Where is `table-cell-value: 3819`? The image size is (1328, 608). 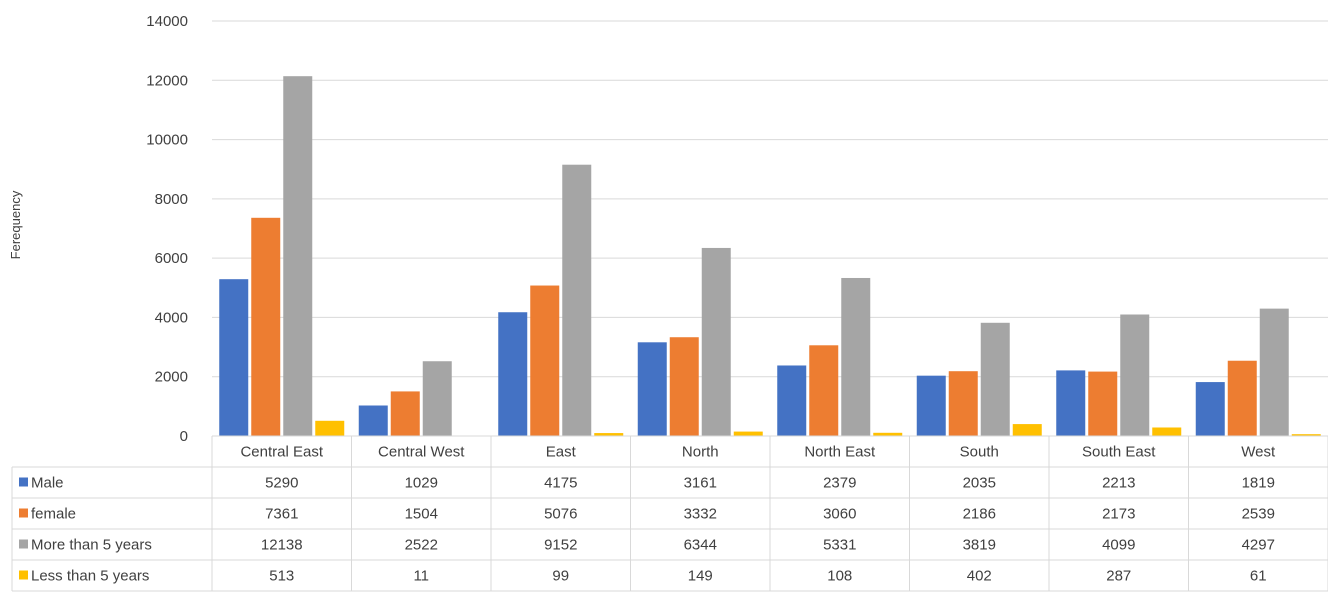 table-cell-value: 3819 is located at coordinates (979, 545).